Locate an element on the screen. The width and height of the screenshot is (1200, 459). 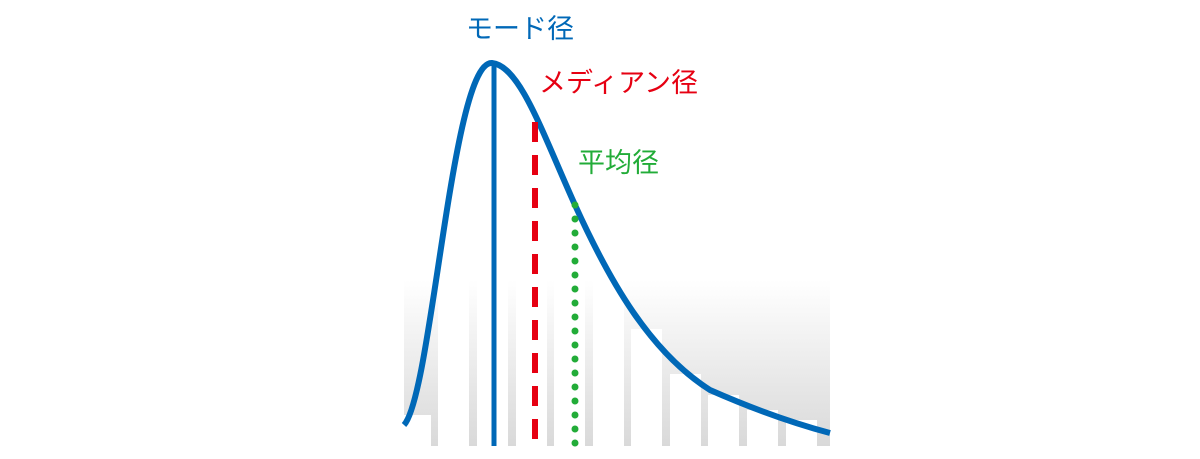
mode-label: モード径 is located at coordinates (520, 29).